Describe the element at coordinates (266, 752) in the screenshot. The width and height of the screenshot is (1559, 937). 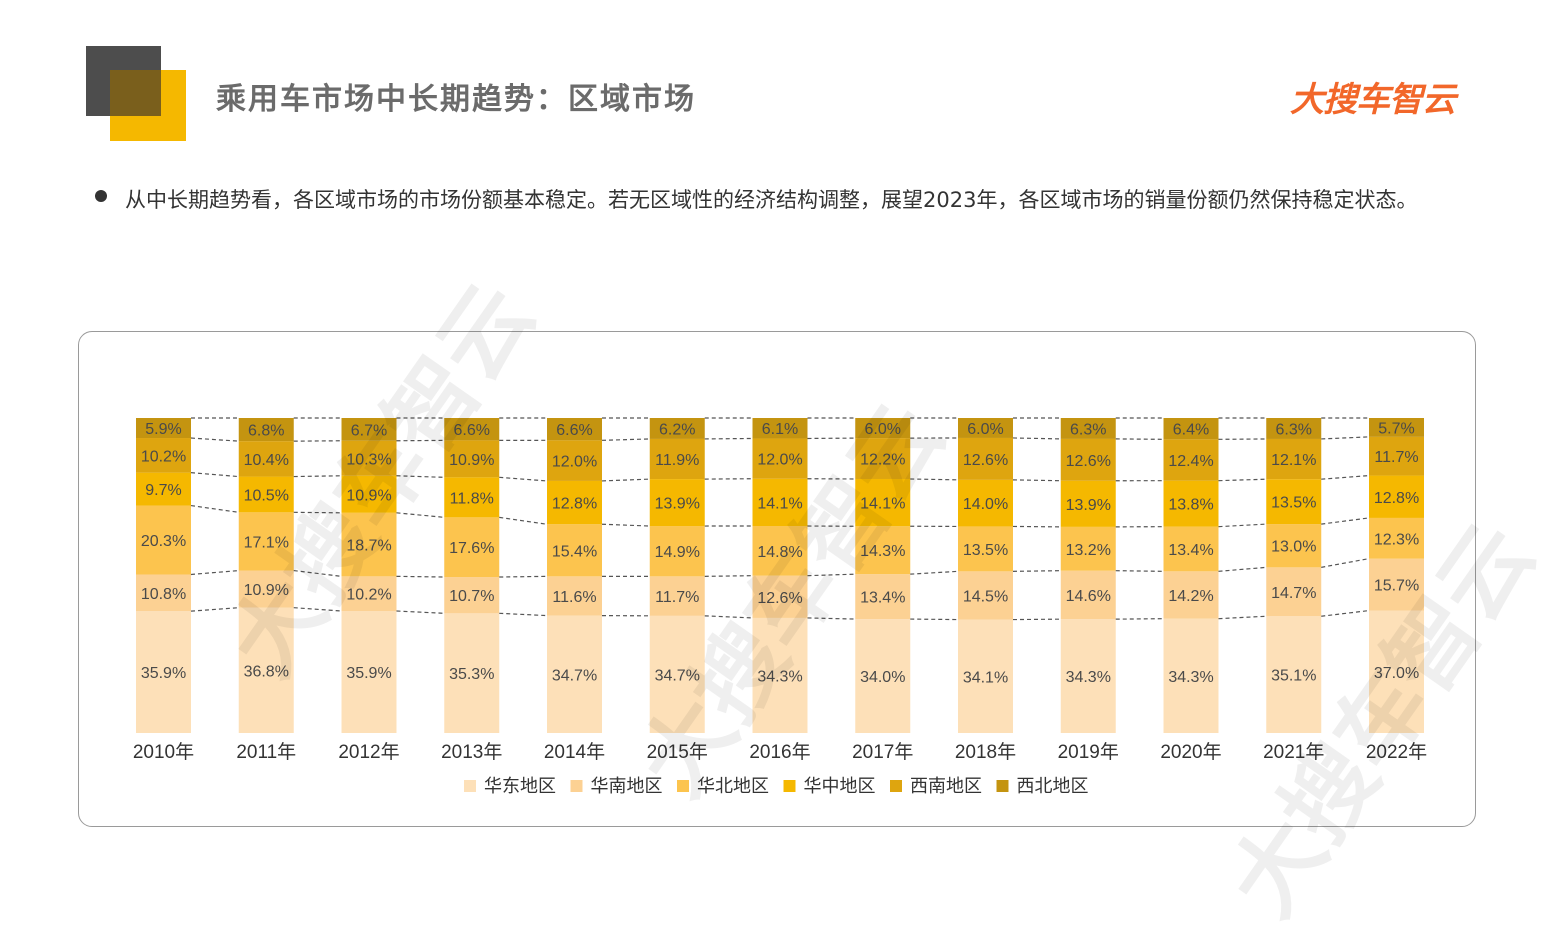
I see `x-tick-label-1: 2011年` at that location.